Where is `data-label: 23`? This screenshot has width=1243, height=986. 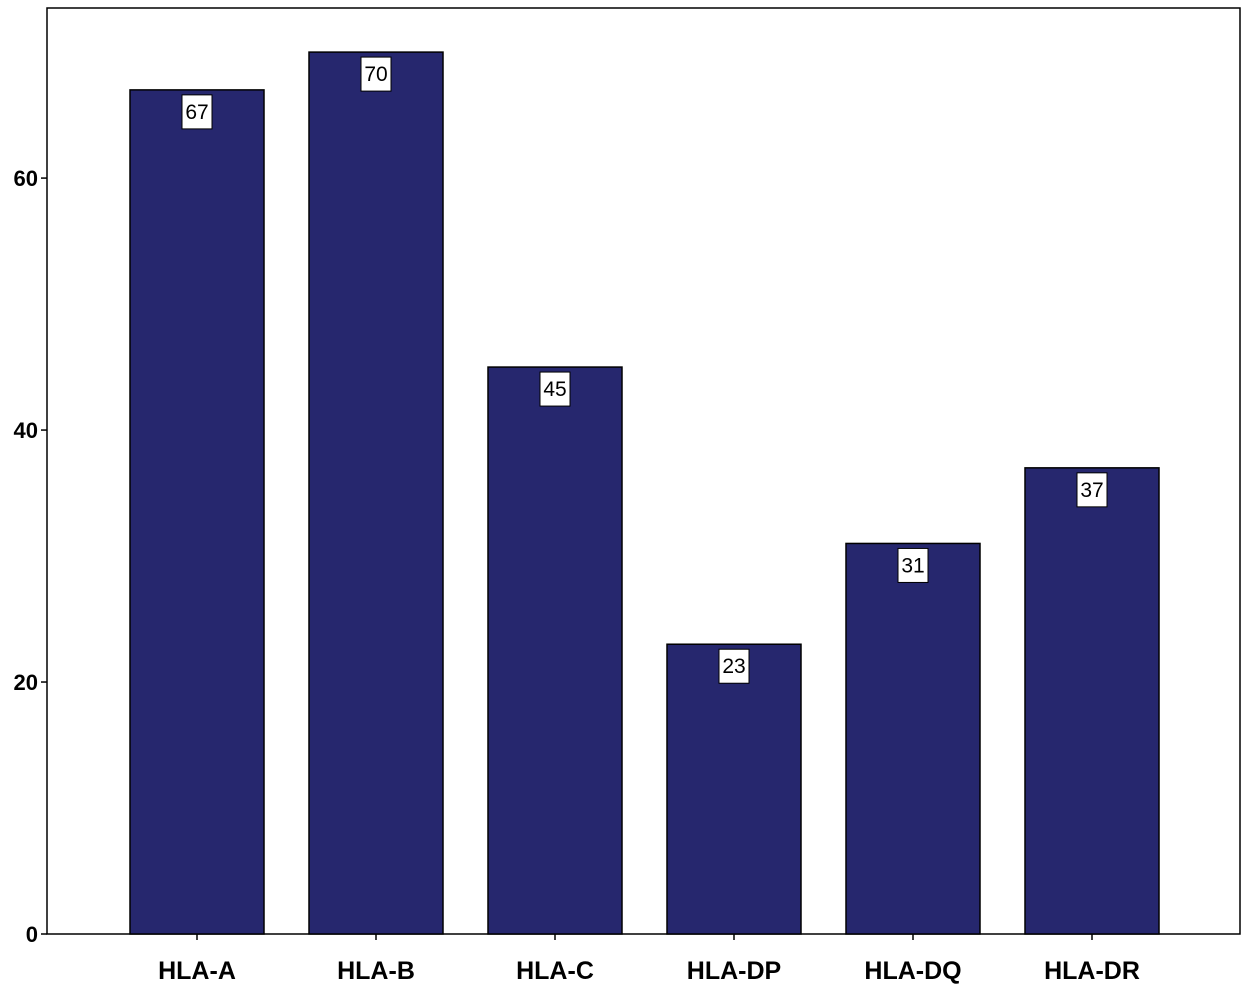
data-label: 23 is located at coordinates (733, 666).